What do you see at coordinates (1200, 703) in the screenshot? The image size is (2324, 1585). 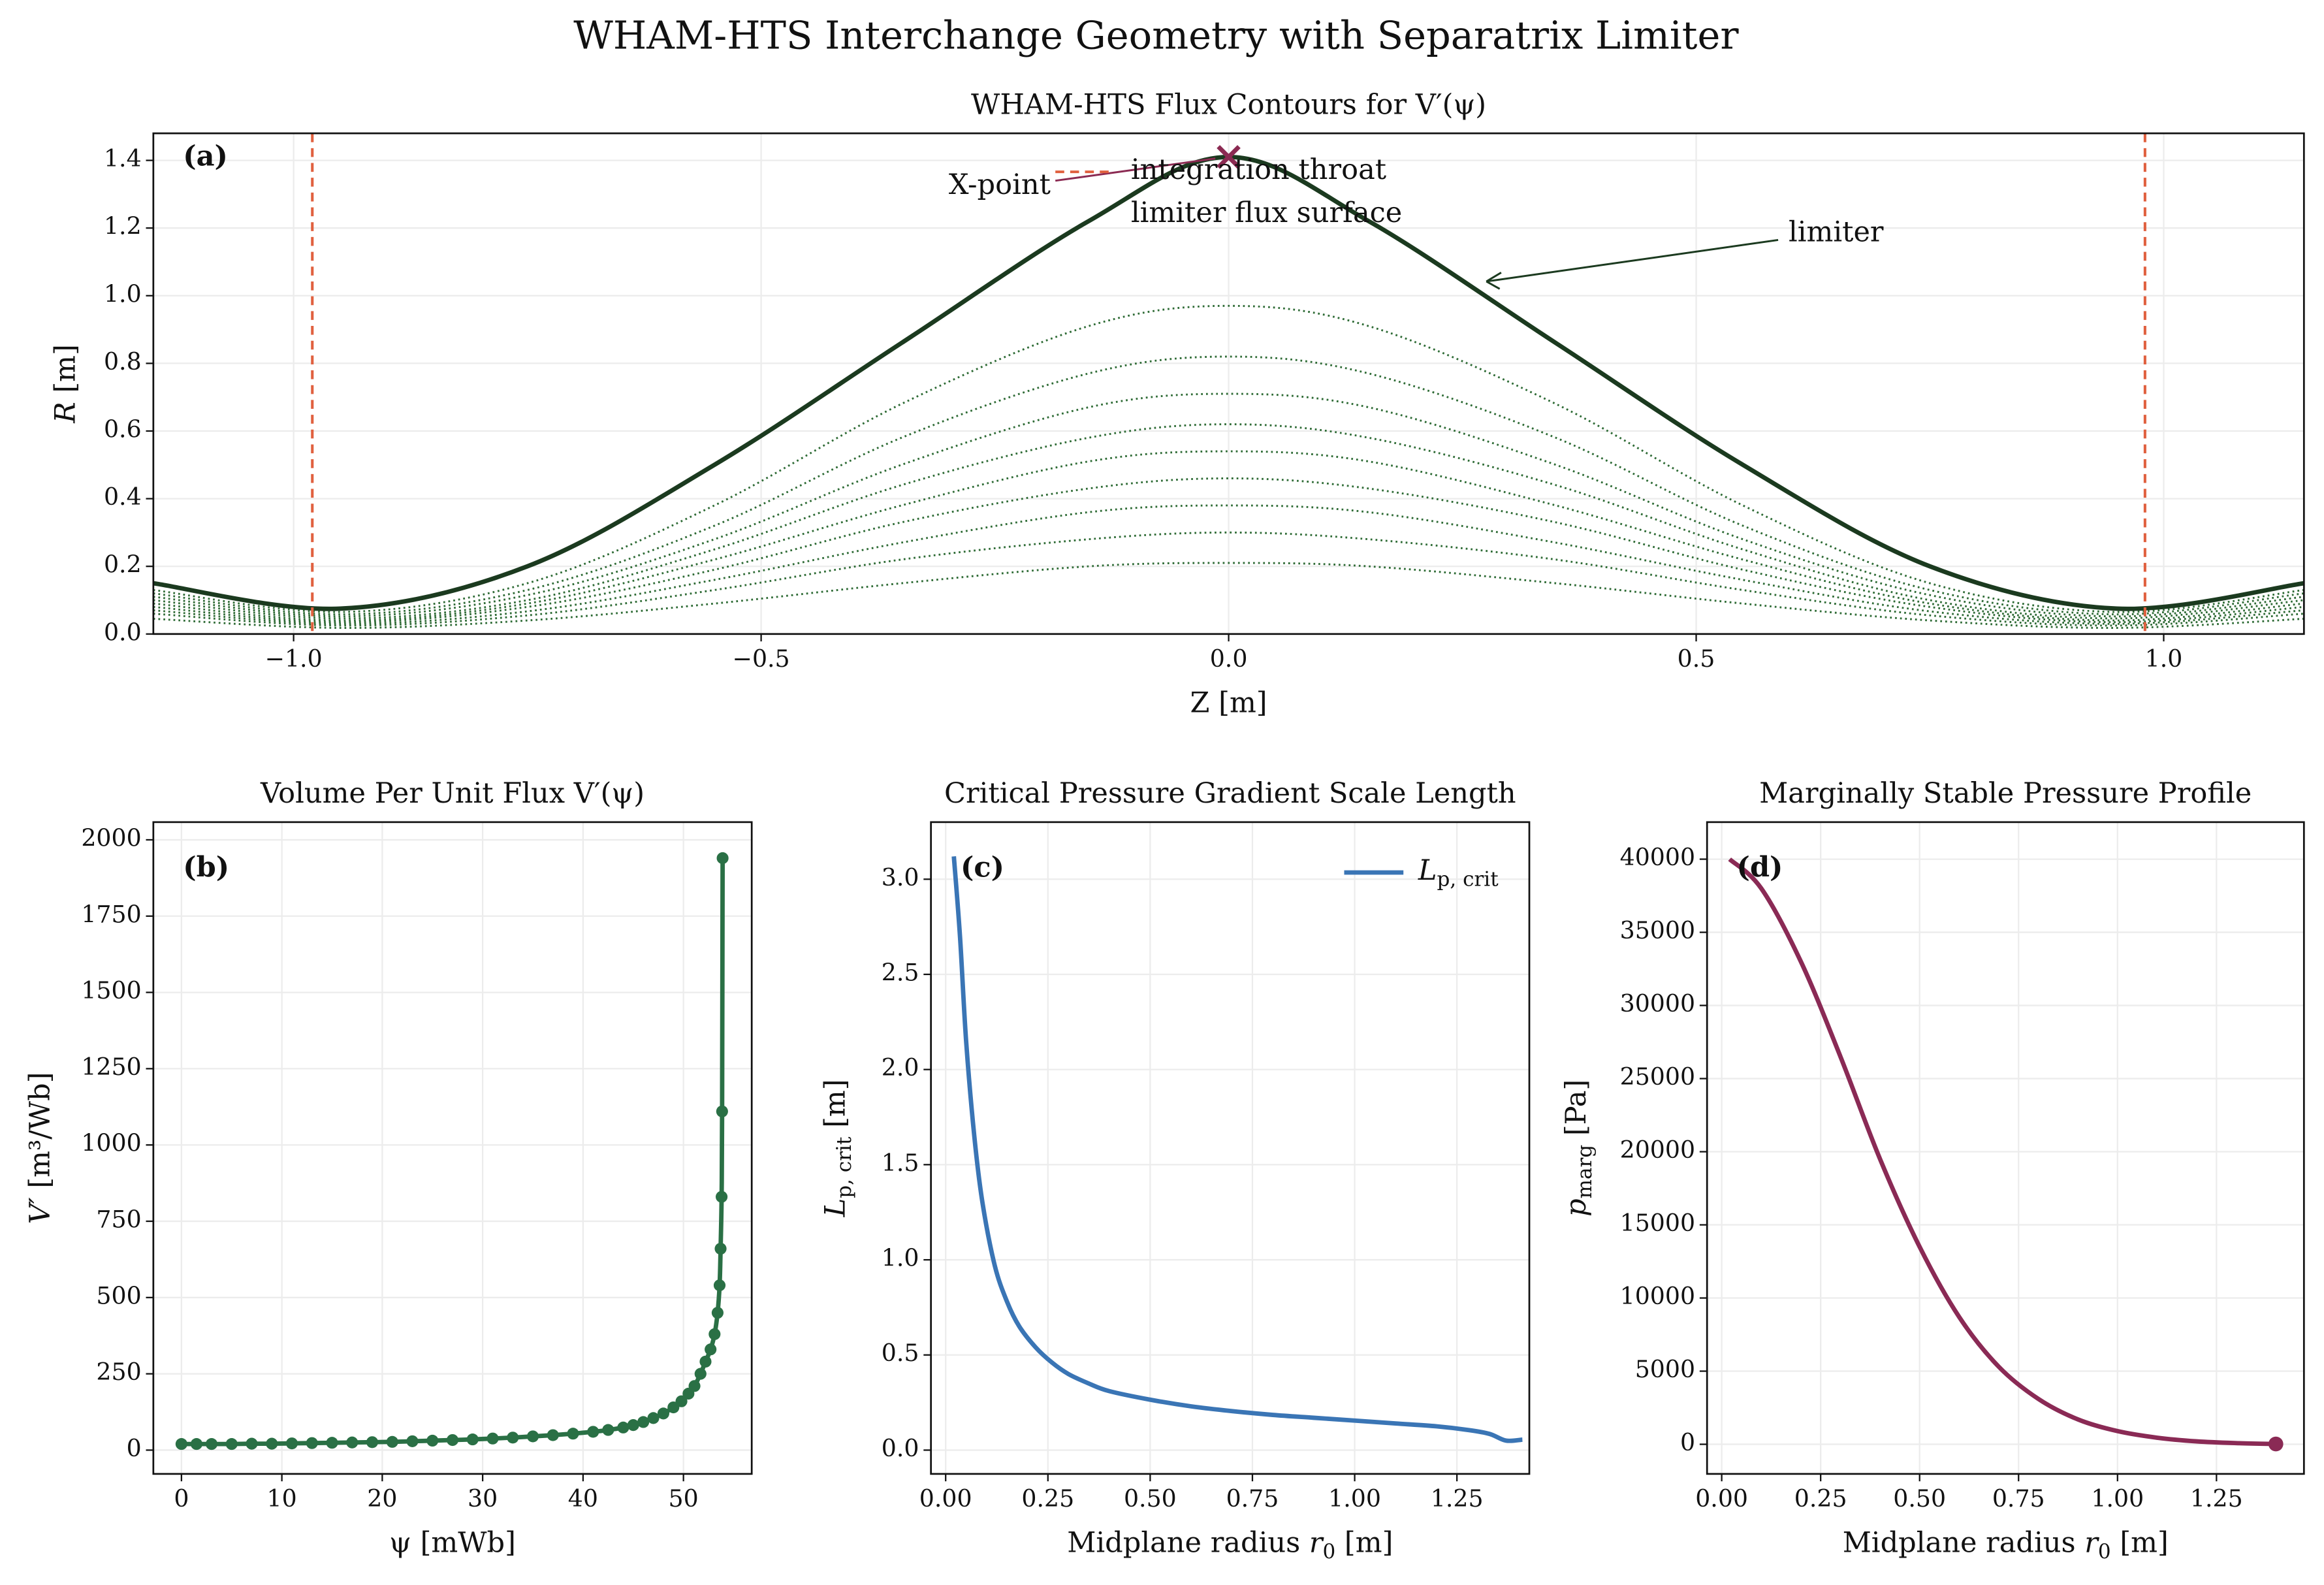 I see `label-main: Z` at bounding box center [1200, 703].